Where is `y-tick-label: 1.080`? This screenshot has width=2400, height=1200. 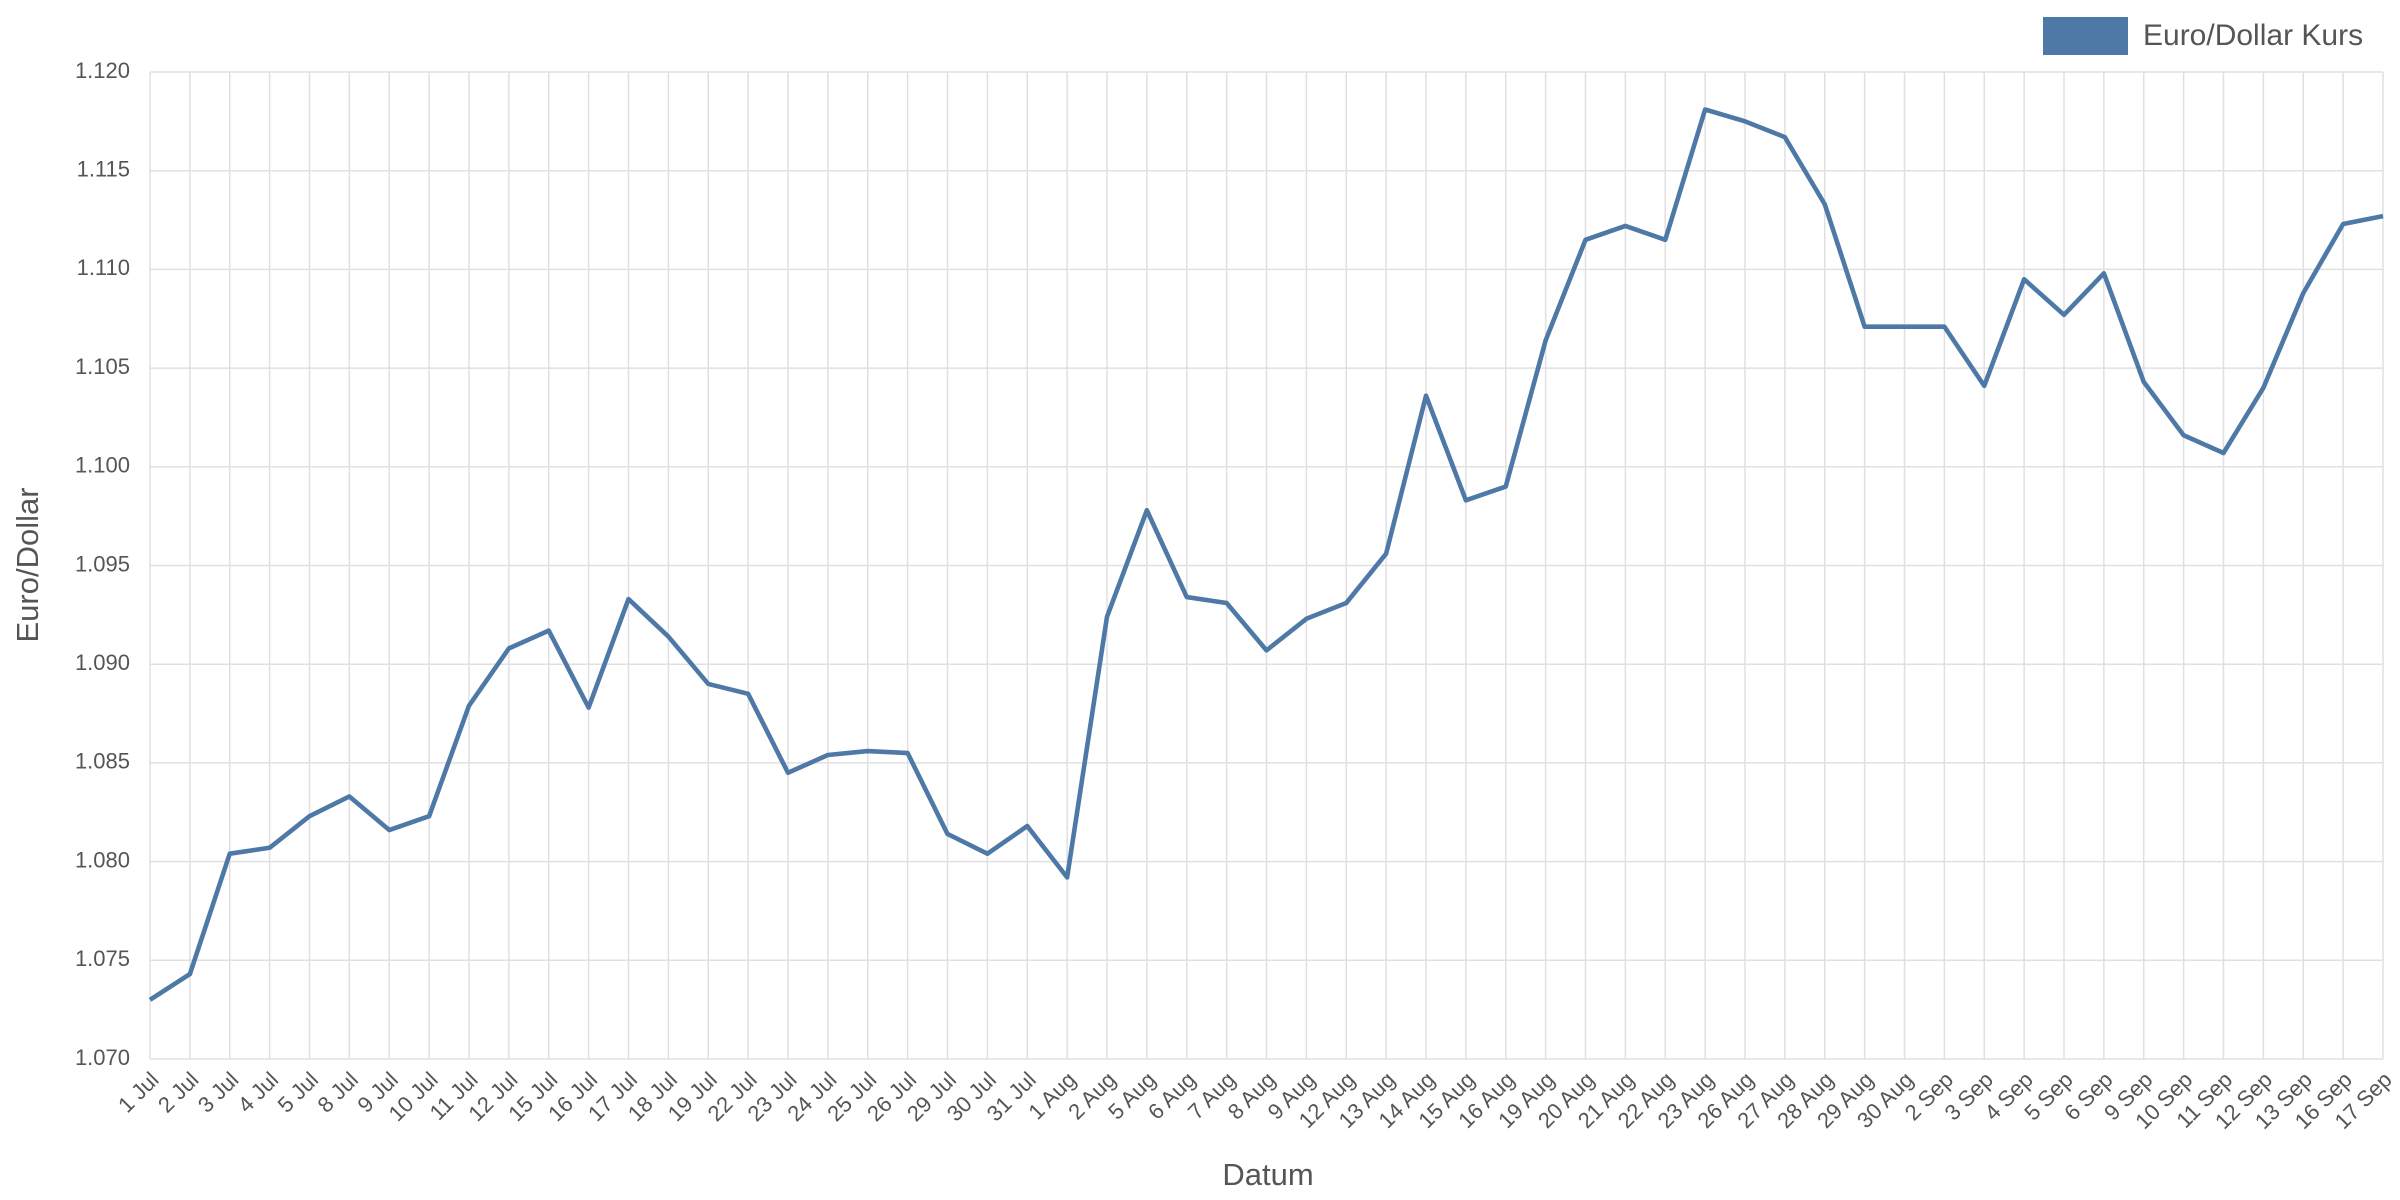 y-tick-label: 1.080 is located at coordinates (102, 859).